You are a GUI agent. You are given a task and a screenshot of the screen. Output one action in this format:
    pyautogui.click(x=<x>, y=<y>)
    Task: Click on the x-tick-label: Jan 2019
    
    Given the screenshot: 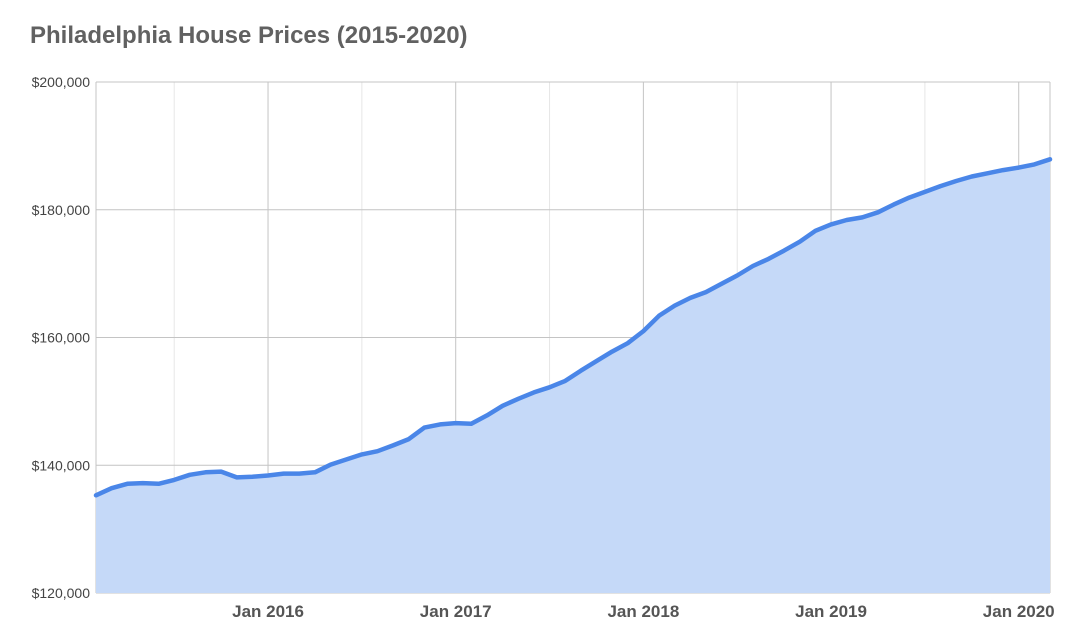 What is the action you would take?
    pyautogui.click(x=831, y=611)
    